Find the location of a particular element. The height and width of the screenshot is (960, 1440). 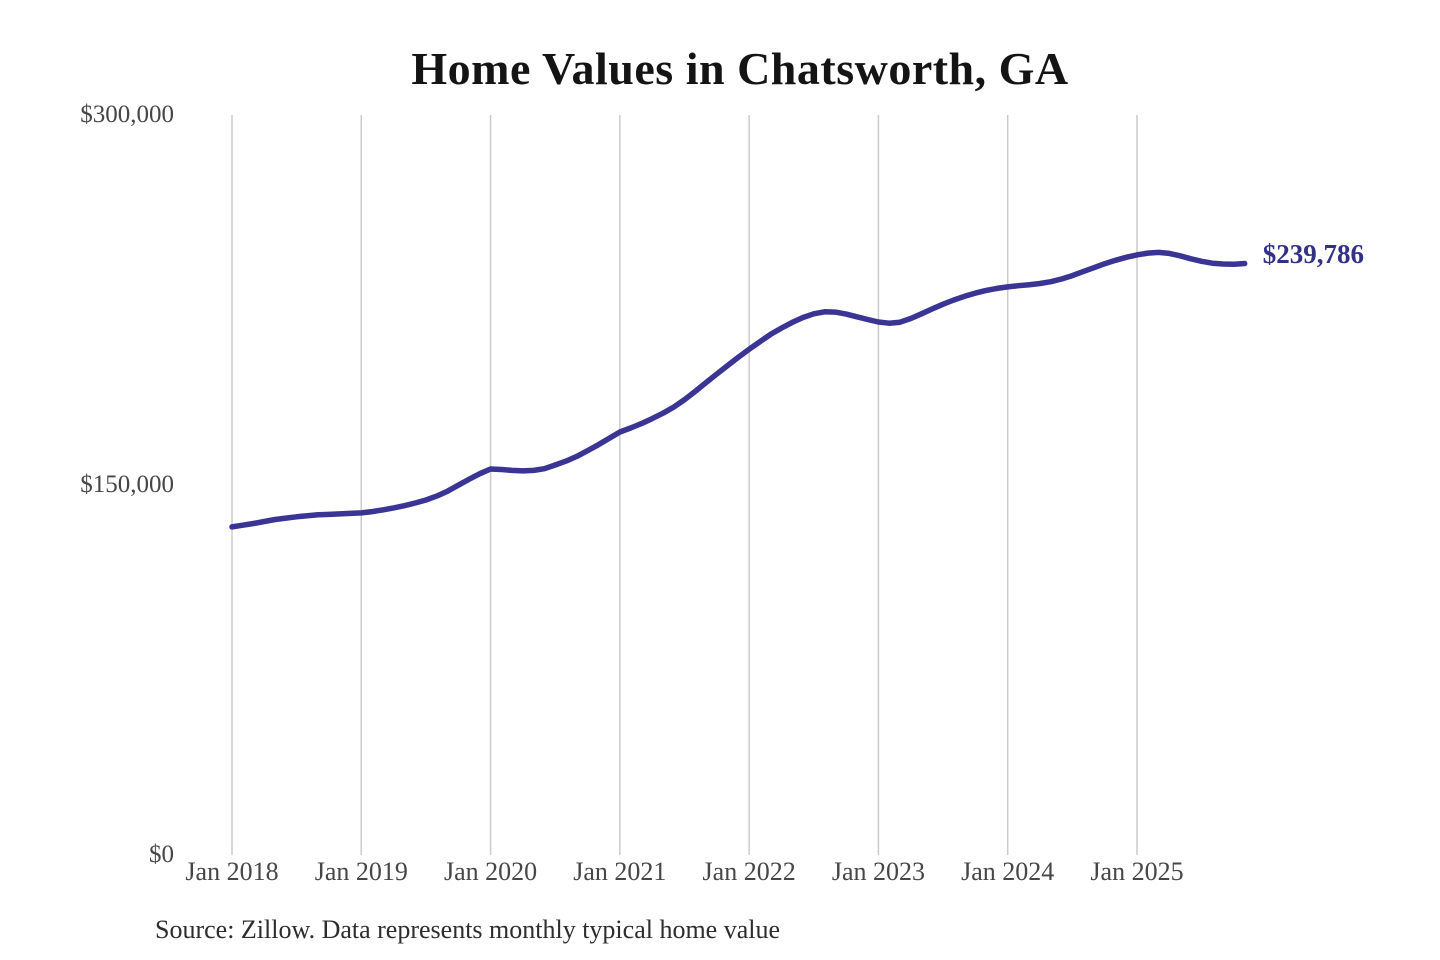

x-tick-label: Jan 2021 is located at coordinates (620, 871).